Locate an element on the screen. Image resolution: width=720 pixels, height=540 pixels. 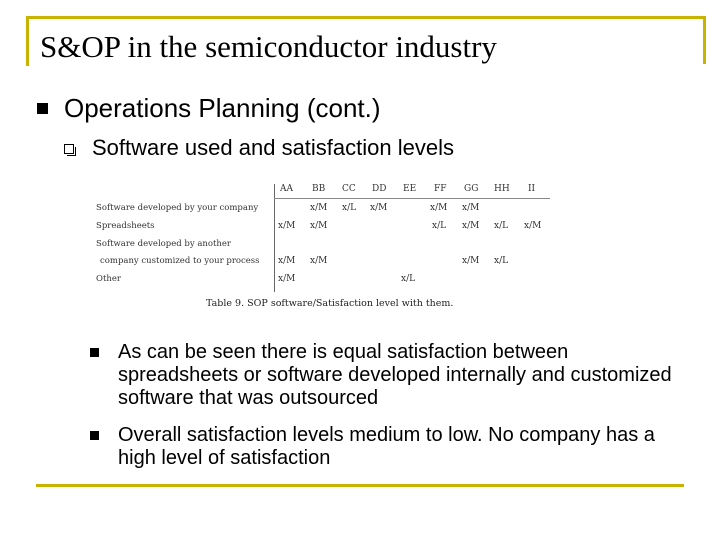
col-header: CC is located at coordinates (349, 189).